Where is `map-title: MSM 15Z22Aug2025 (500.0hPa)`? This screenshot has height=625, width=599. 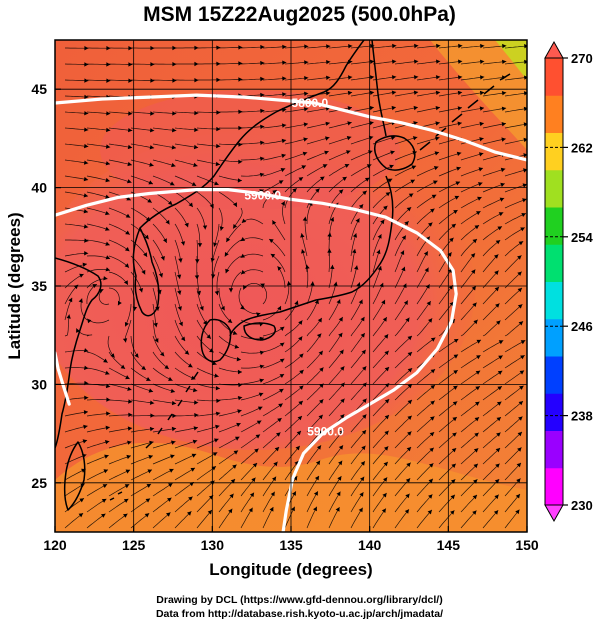
map-title: MSM 15Z22Aug2025 (500.0hPa) is located at coordinates (299, 14).